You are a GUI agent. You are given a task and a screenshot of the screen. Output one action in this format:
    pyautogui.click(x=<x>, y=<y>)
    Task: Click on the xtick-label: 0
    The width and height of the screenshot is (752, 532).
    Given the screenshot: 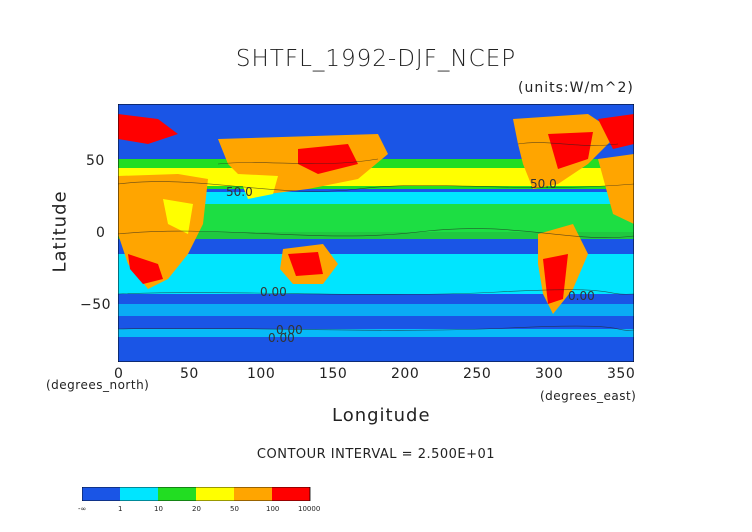 What is the action you would take?
    pyautogui.click(x=119, y=374)
    